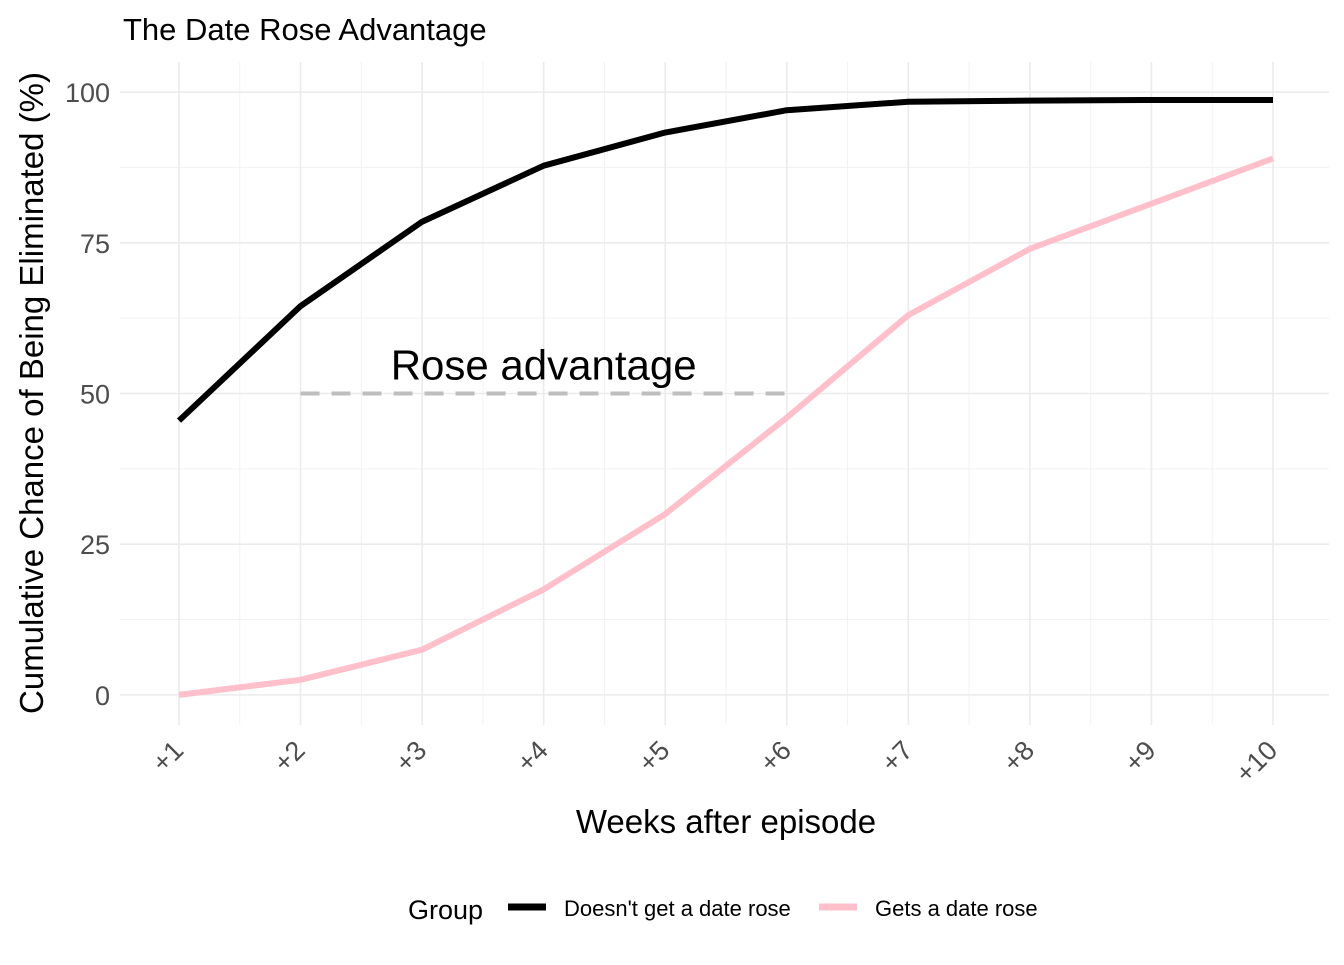 The height and width of the screenshot is (965, 1344). Describe the element at coordinates (95, 395) in the screenshot. I see `y-tick-label: 50` at that location.